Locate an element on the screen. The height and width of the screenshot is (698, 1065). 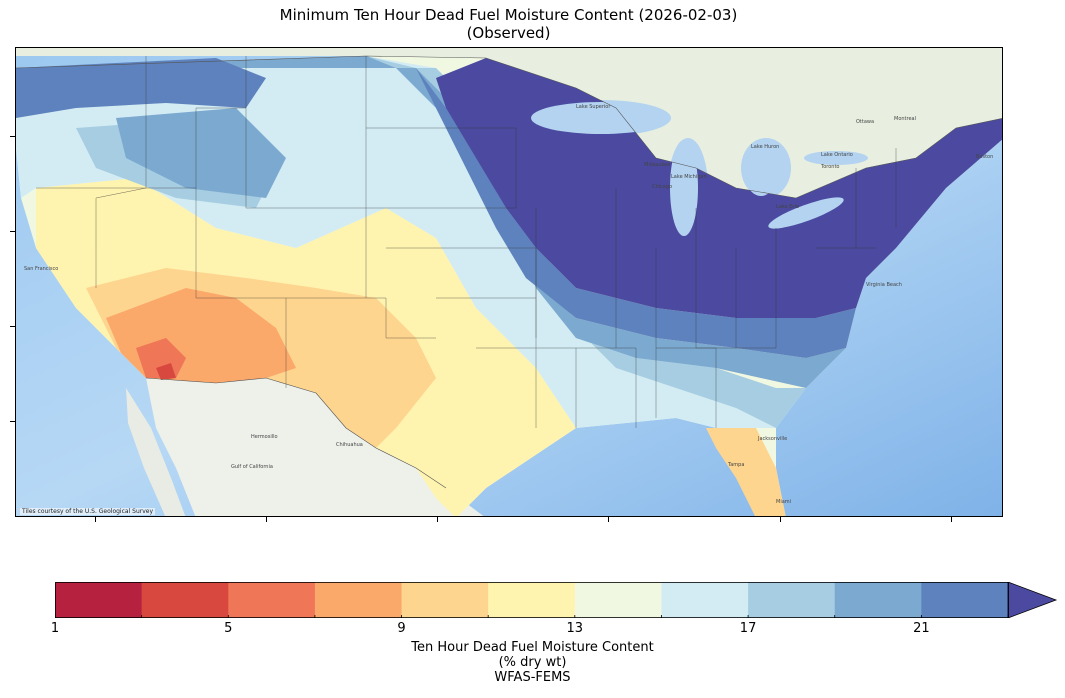
city-label-chihuahua: Chihuahua is located at coordinates (349, 445).